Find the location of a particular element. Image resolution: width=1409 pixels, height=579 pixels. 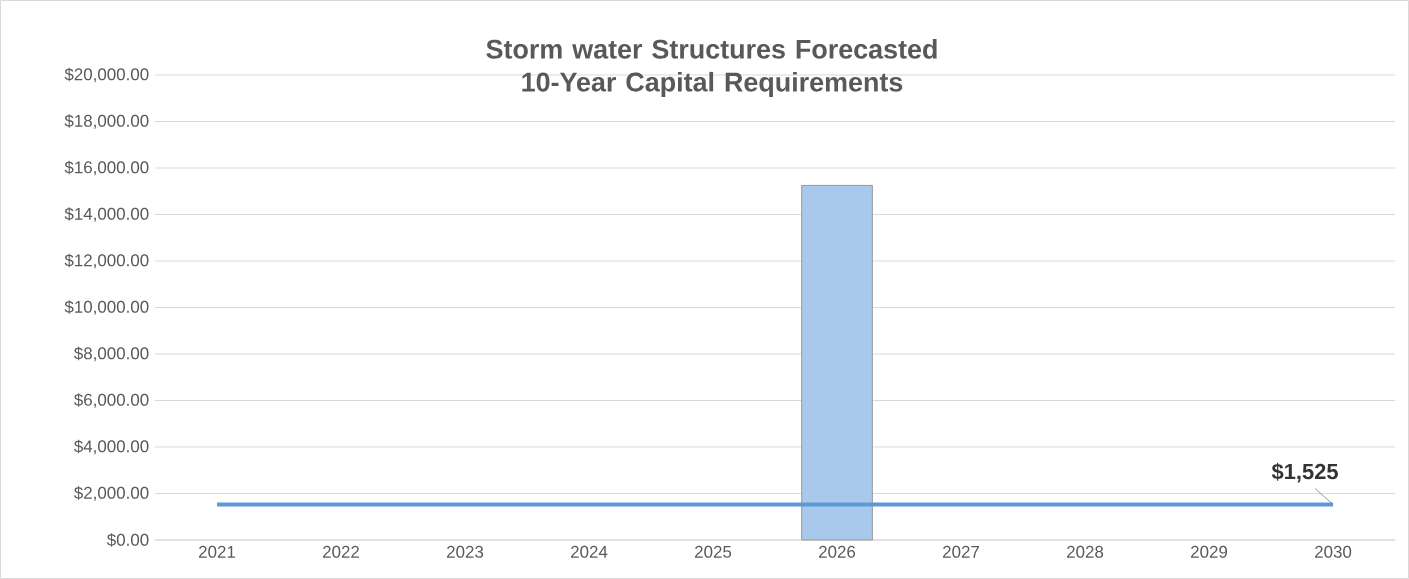

y-tick-label: $0.00 is located at coordinates (127, 540).